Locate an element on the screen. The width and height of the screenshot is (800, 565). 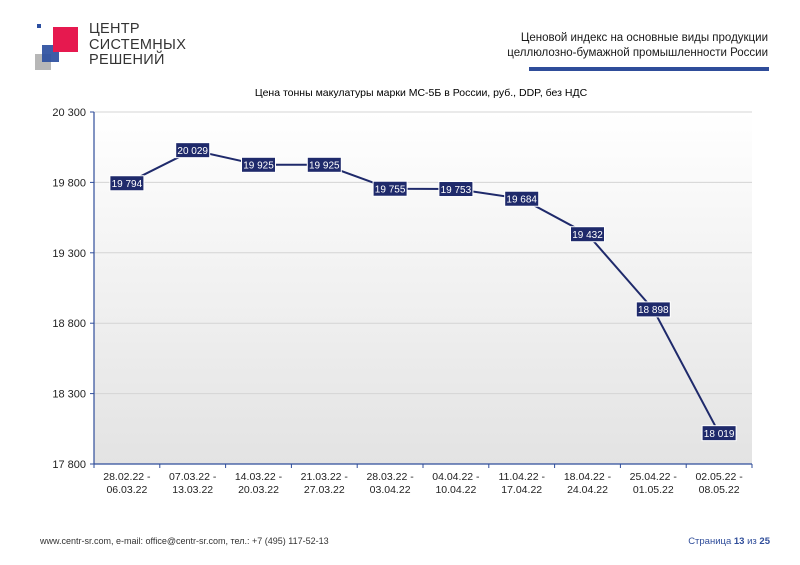
data-label: 19 755 is located at coordinates (390, 190).